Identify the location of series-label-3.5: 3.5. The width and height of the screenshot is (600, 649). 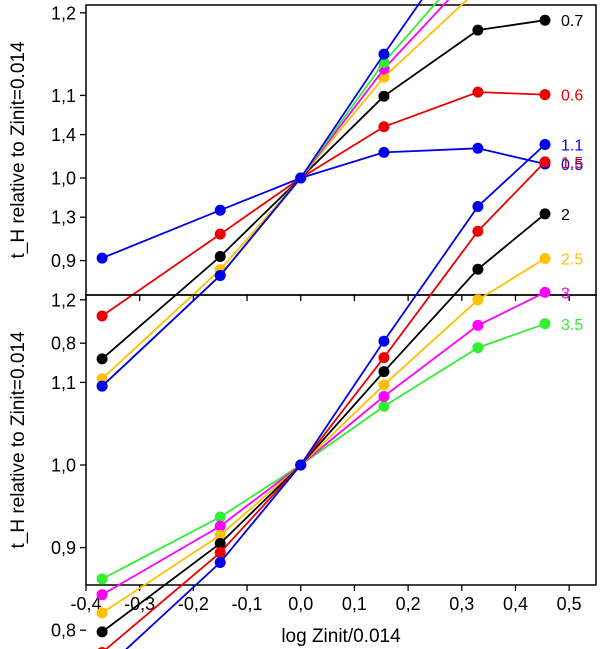
(572, 325).